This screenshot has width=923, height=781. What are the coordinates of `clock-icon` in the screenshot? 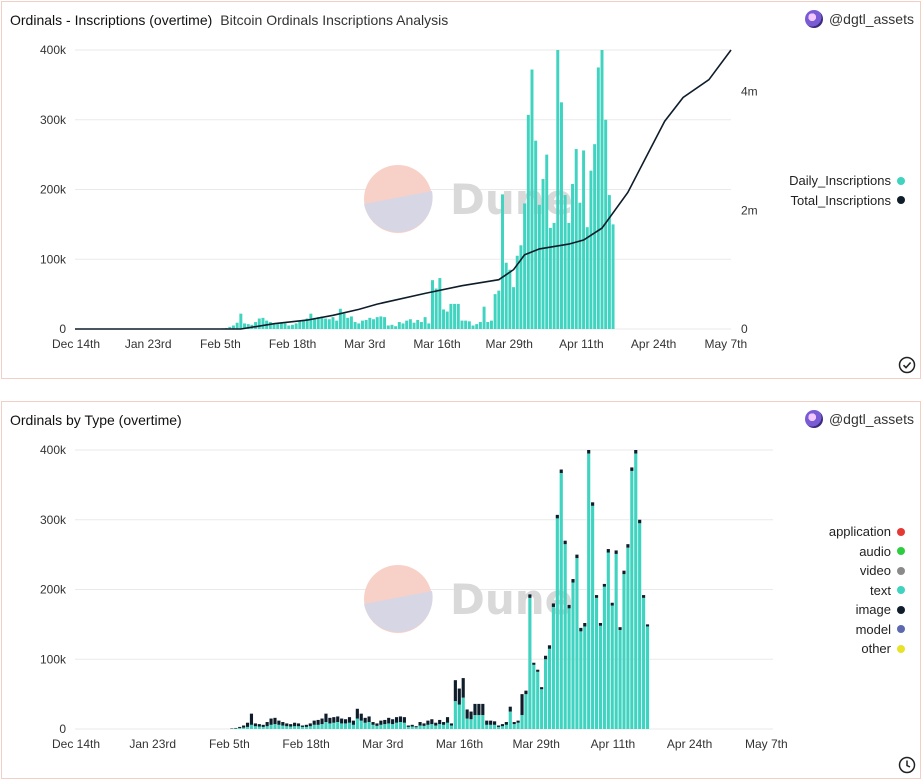 It's located at (907, 765).